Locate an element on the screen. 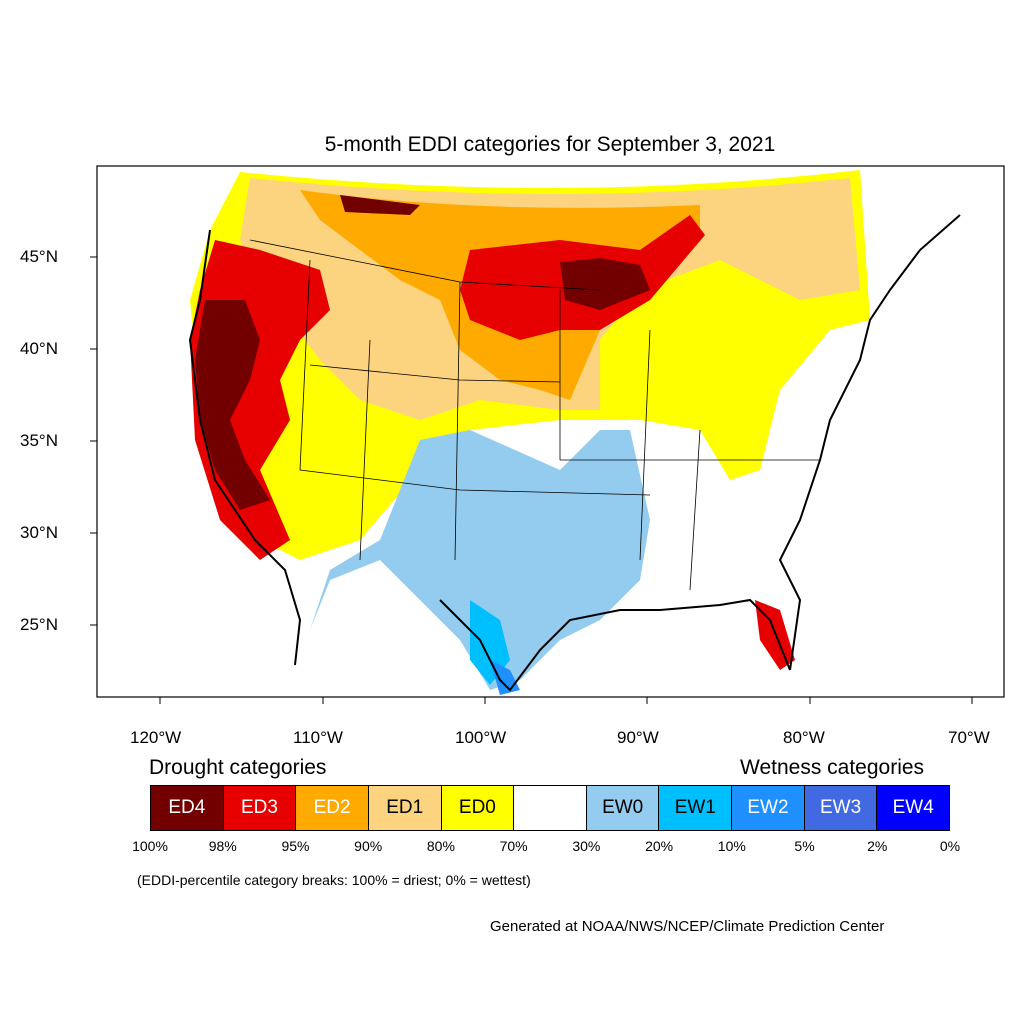  lon-label: 110°W is located at coordinates (318, 737).